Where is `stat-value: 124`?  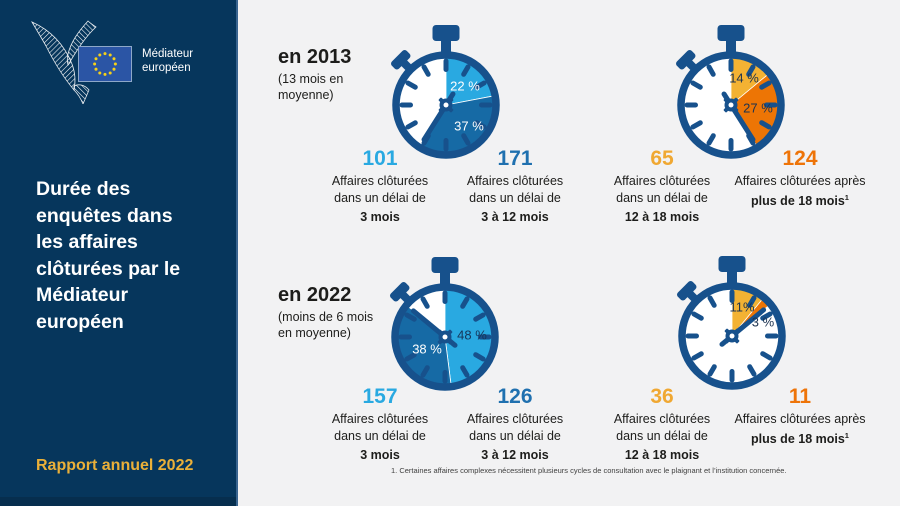 stat-value: 124 is located at coordinates (800, 158).